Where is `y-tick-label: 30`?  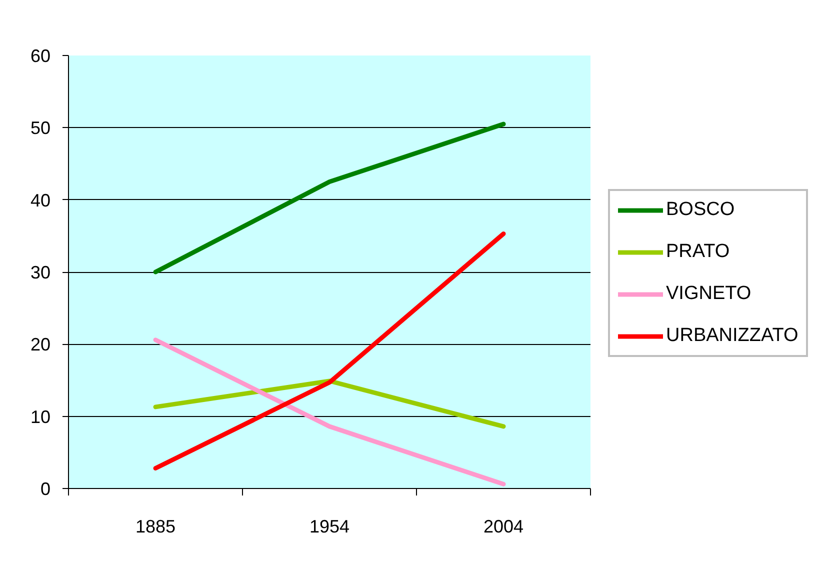 y-tick-label: 30 is located at coordinates (40, 272).